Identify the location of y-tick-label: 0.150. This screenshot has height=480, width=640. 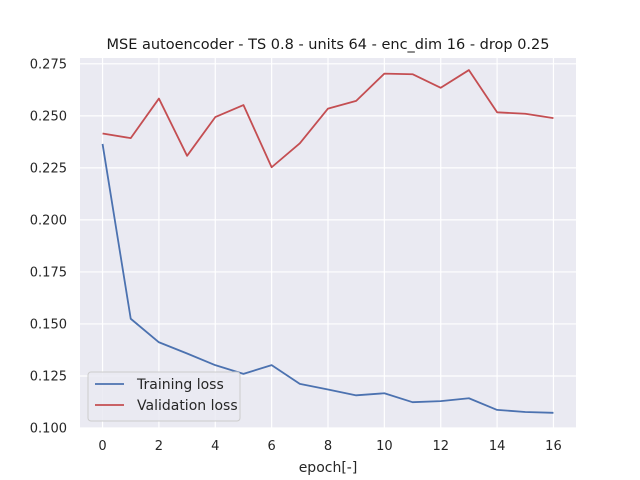
(48, 324).